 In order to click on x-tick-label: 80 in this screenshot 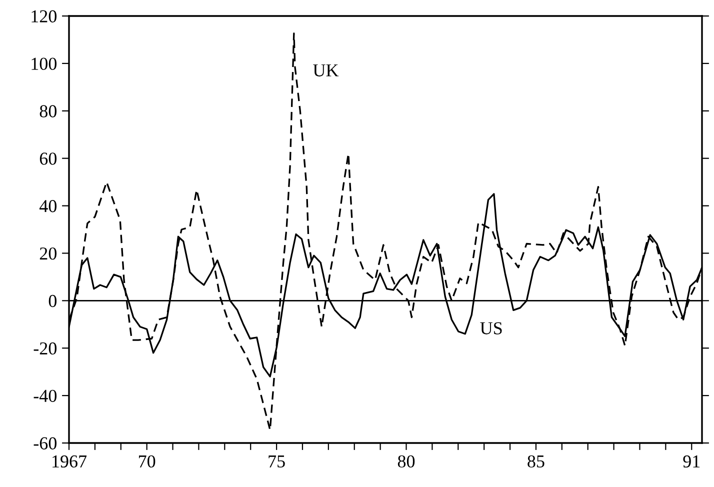, I will do `click(406, 461)`.